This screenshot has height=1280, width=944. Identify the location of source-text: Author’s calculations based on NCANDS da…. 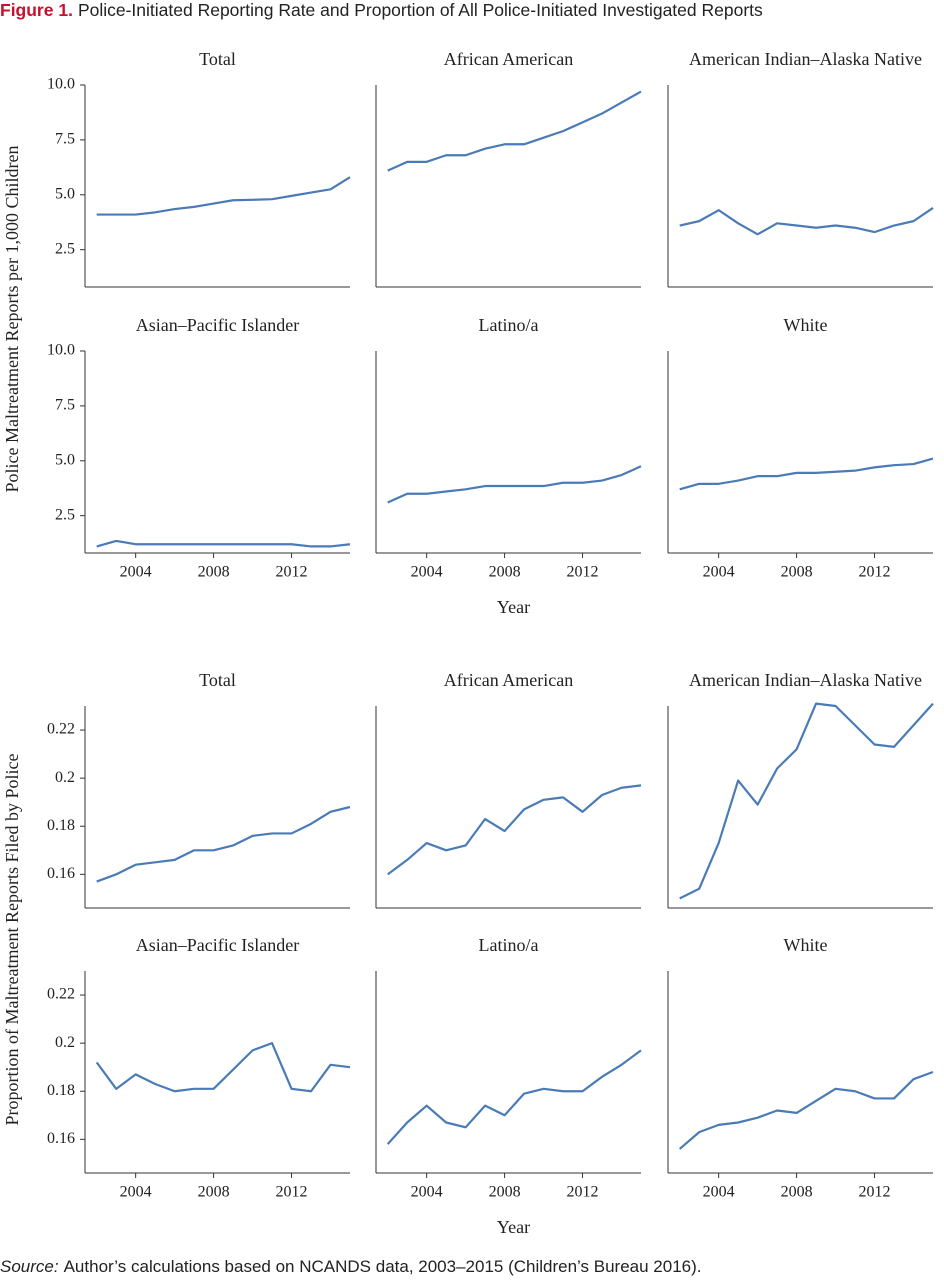
(383, 1266).